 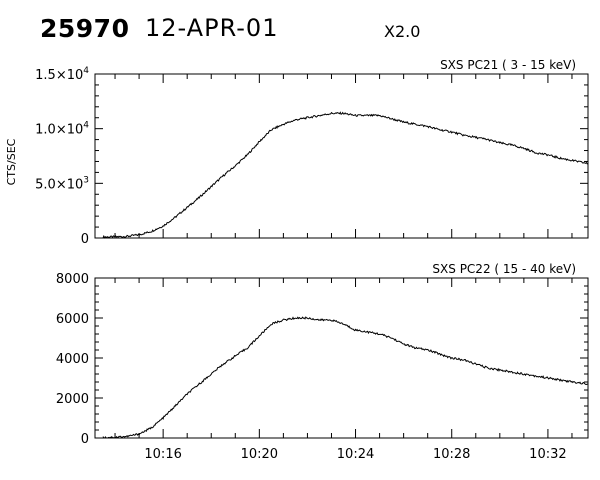 What do you see at coordinates (402, 31) in the screenshot?
I see `flare-class: X2.0` at bounding box center [402, 31].